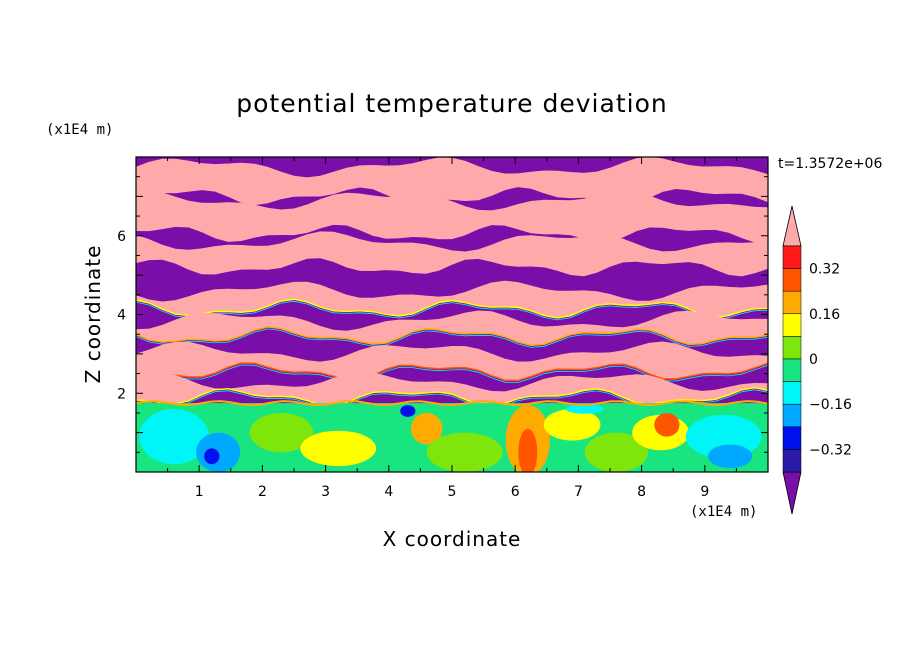 The image size is (904, 654). I want to click on time-label: t=1.3572e+06, so click(830, 164).